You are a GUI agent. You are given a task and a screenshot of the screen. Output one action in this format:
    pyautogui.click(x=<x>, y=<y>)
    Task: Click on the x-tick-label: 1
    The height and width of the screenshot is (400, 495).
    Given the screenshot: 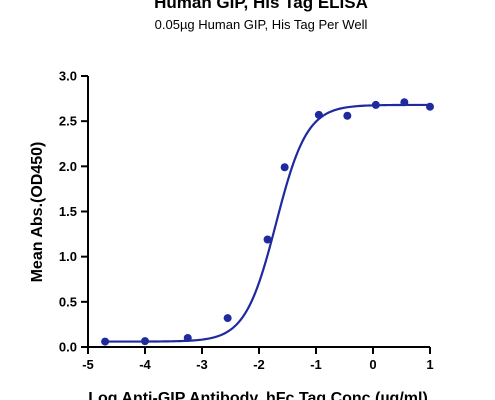 What is the action you would take?
    pyautogui.click(x=429, y=364)
    